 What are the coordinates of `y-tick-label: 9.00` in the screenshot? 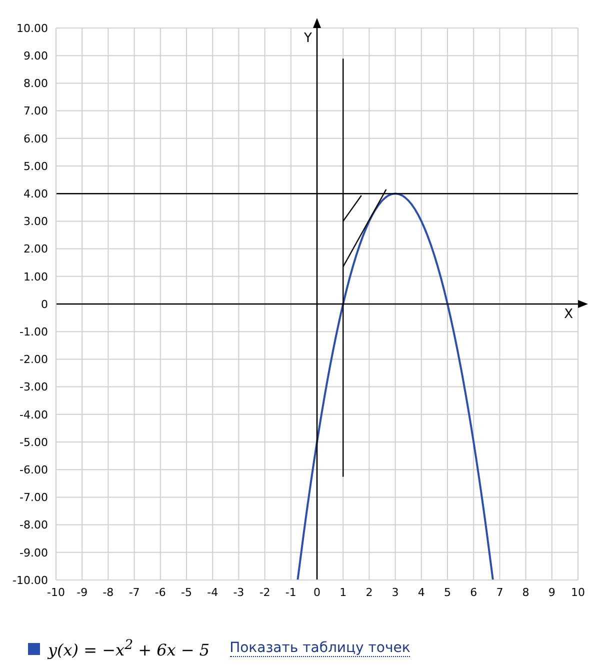 It's located at (36, 56).